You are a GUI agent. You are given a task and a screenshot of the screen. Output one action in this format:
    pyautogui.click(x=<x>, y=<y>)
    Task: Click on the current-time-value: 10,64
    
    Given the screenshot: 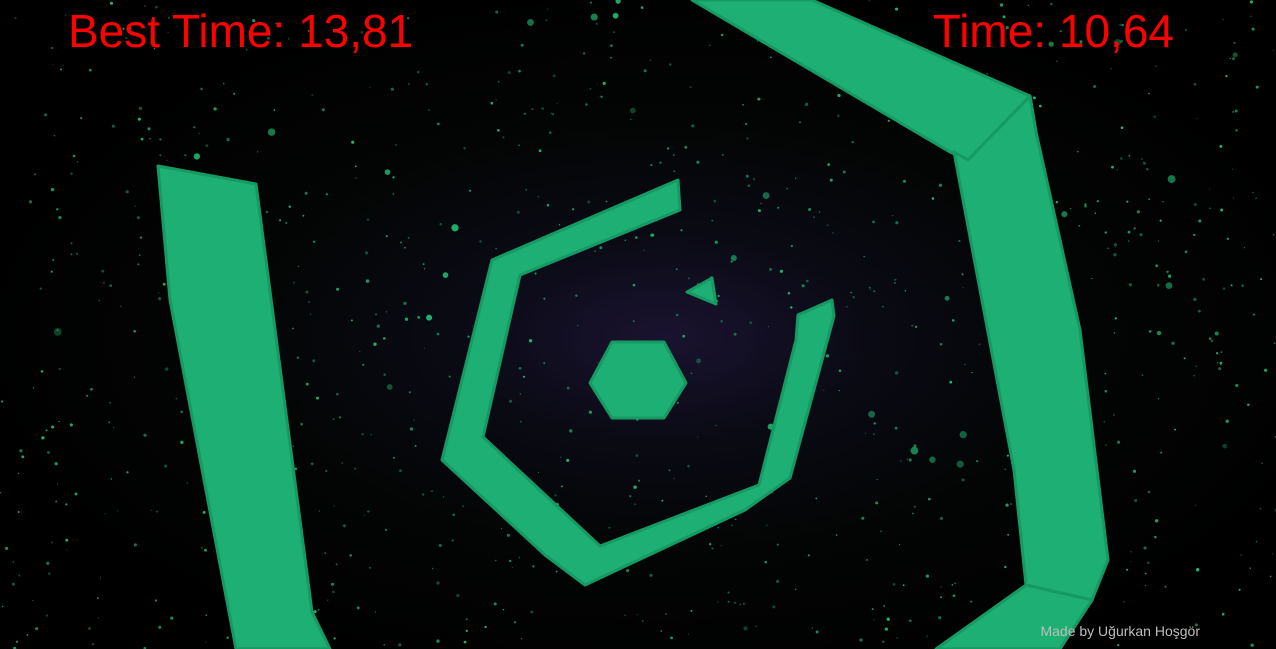 What is the action you would take?
    pyautogui.click(x=1116, y=31)
    